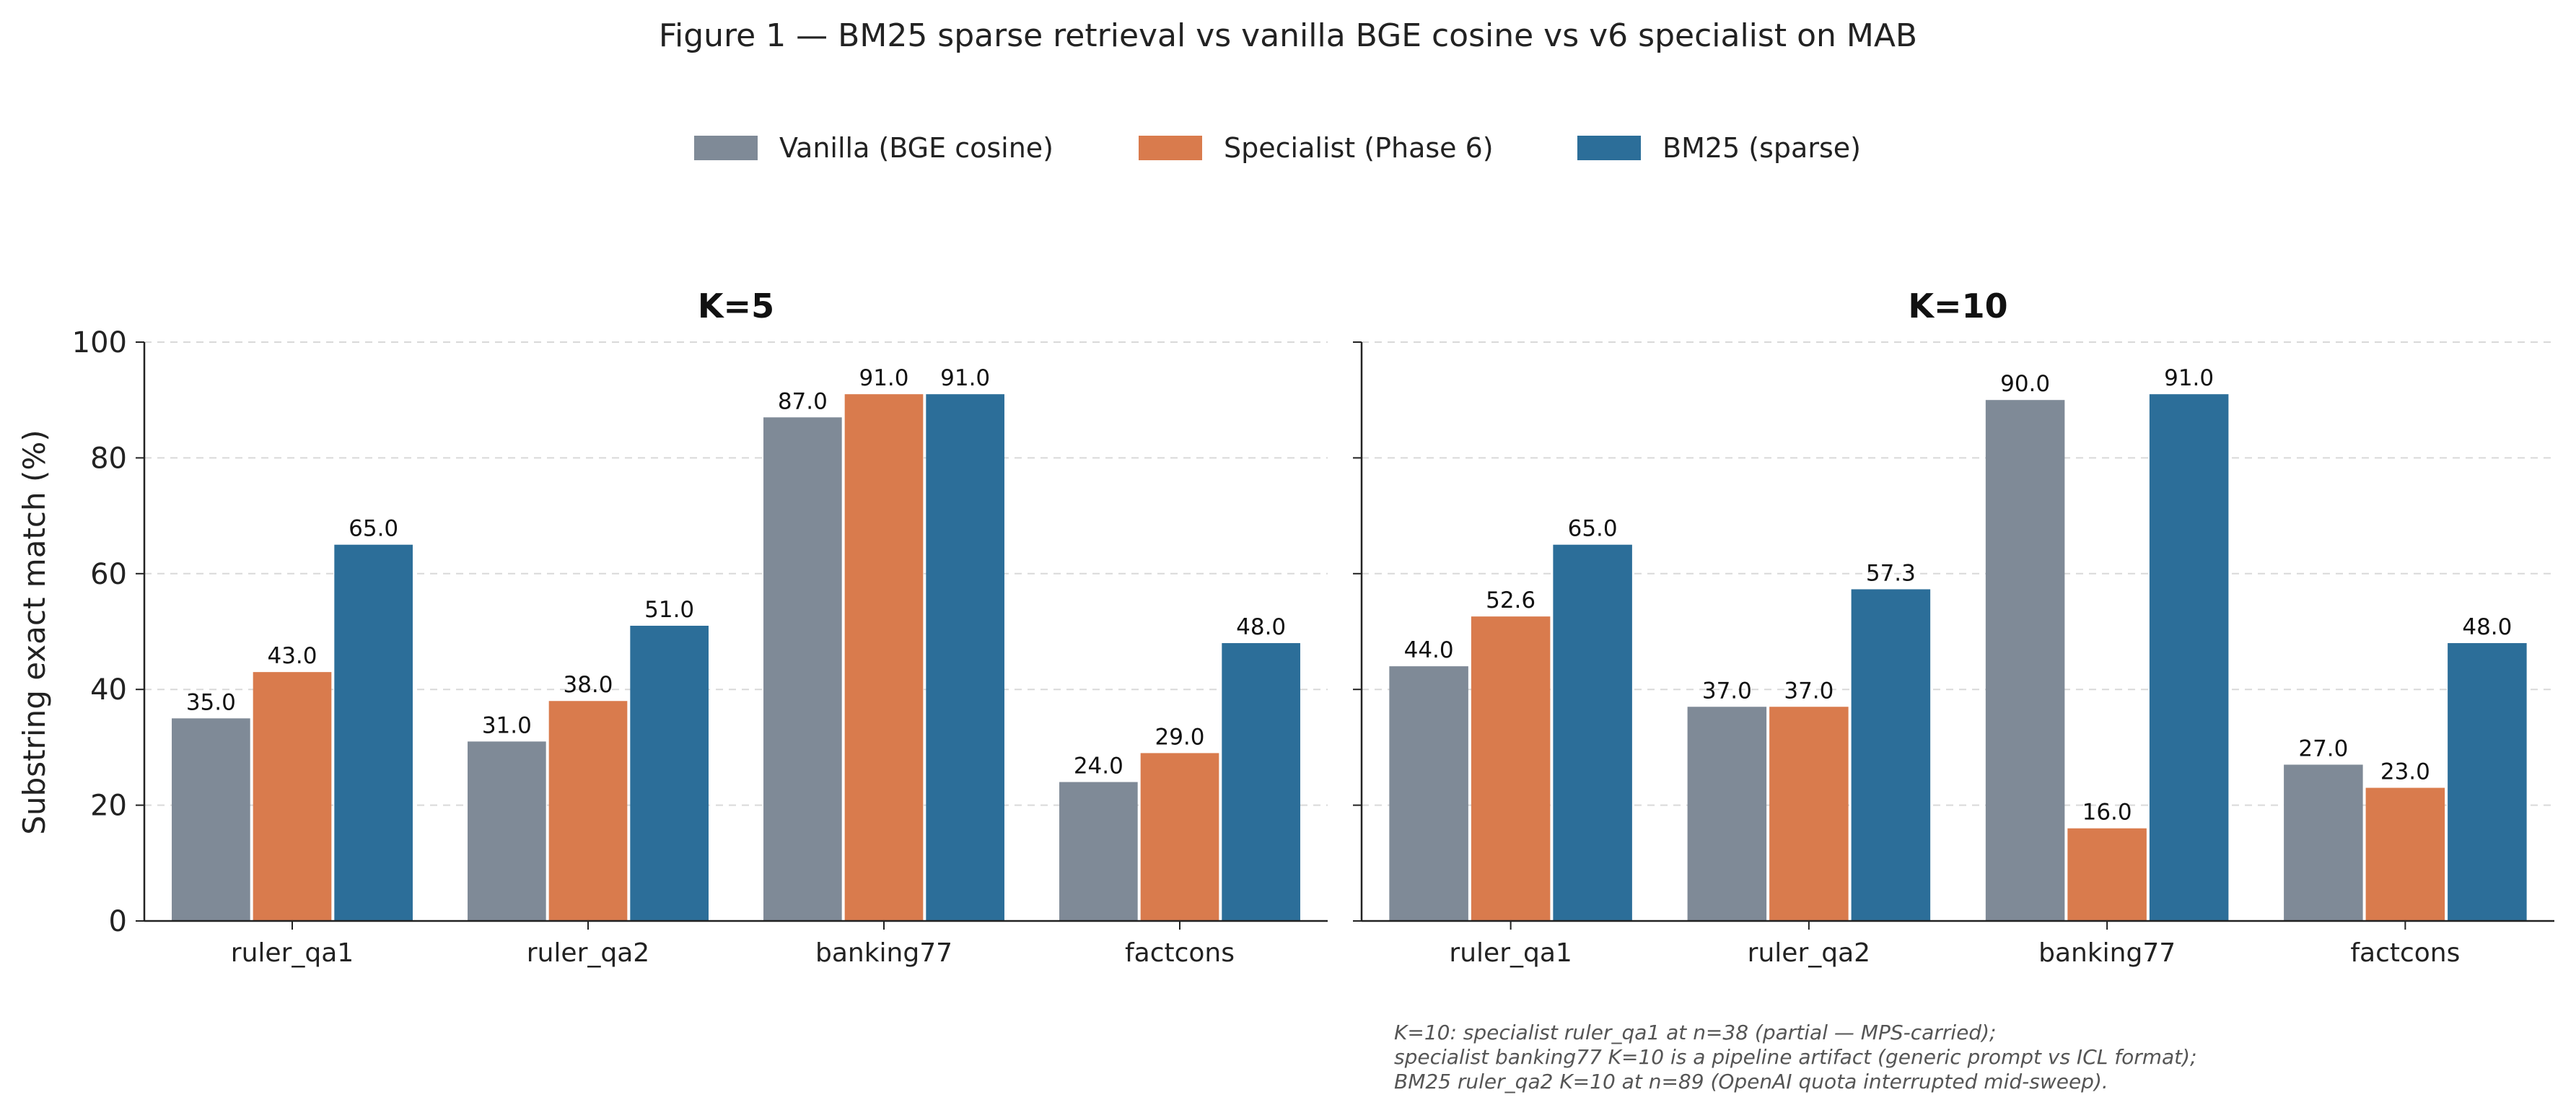  I want to click on y-axis-label: Substring exact match (%), so click(34, 631).